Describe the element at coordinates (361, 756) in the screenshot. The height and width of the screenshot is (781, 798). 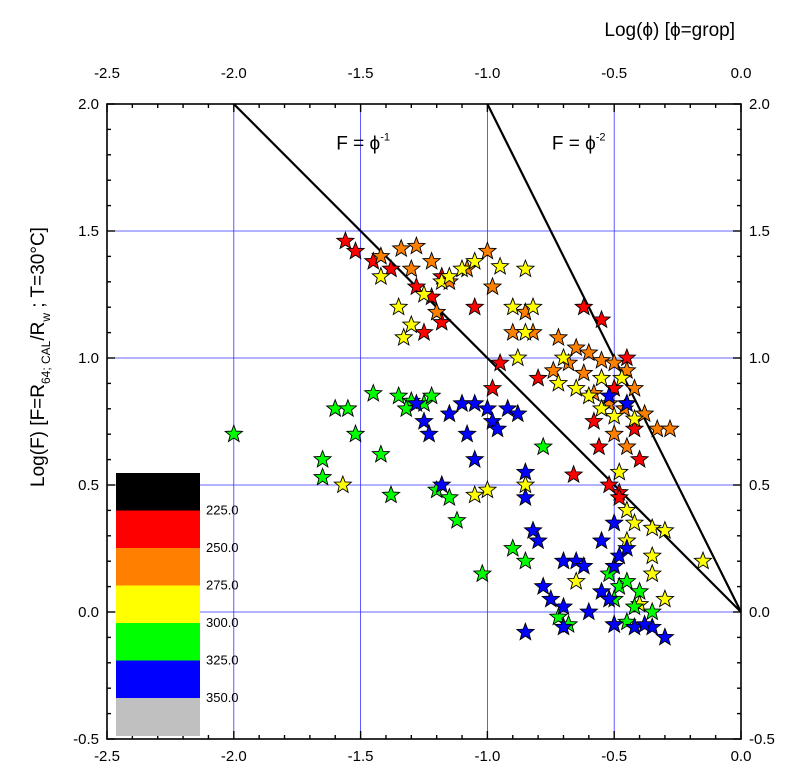
I see `x-tick-label-bottom: -1.5` at that location.